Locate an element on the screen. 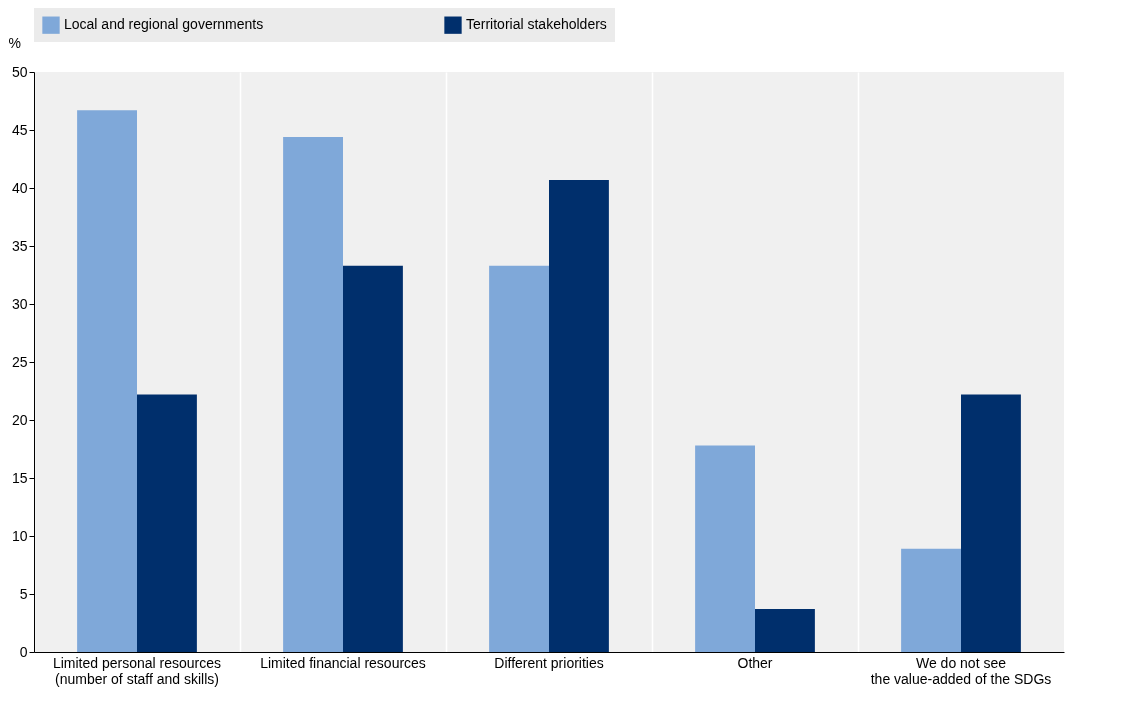 This screenshot has height=724, width=1129. x-tick-label: Different priorities is located at coordinates (549, 662).